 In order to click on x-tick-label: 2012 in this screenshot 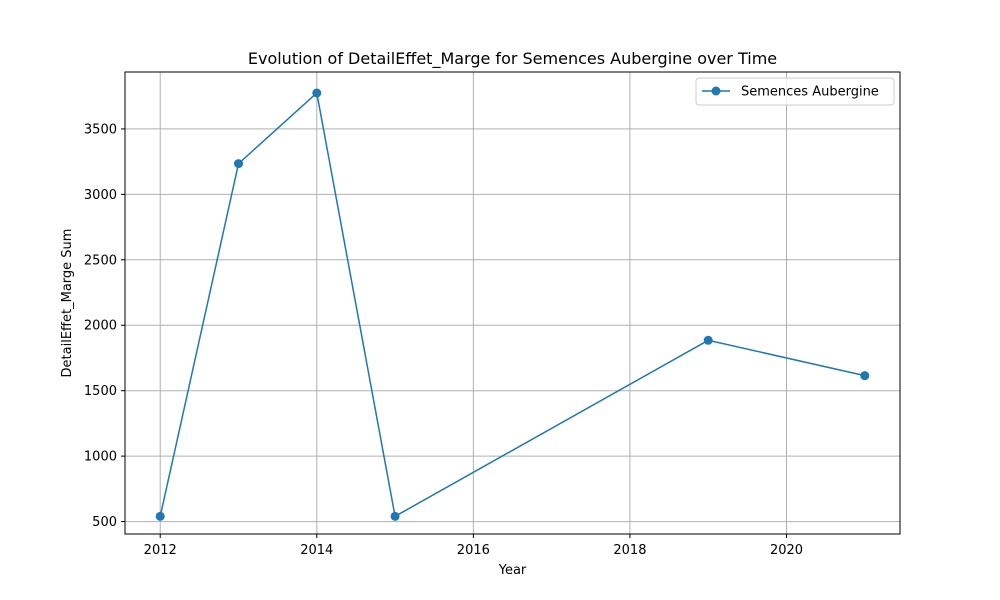, I will do `click(160, 550)`.